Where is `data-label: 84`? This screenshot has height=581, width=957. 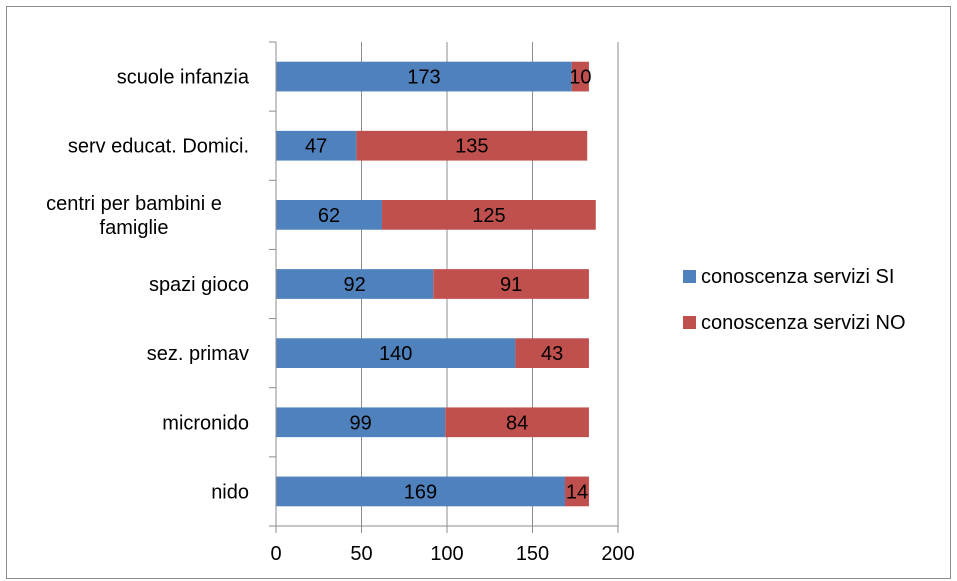
data-label: 84 is located at coordinates (517, 423).